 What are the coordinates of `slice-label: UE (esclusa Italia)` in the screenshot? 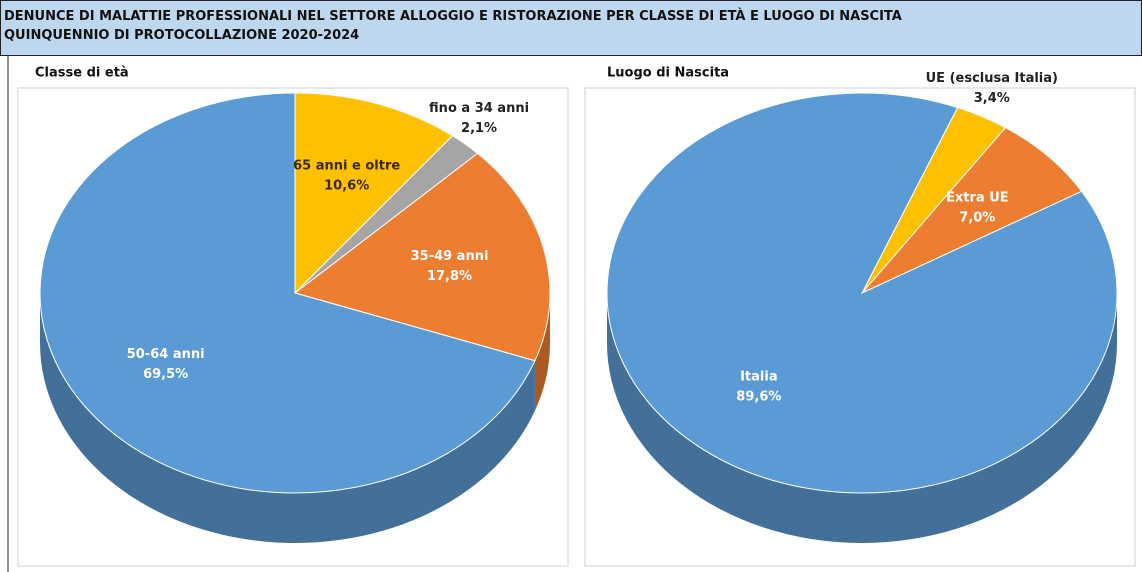 It's located at (992, 78).